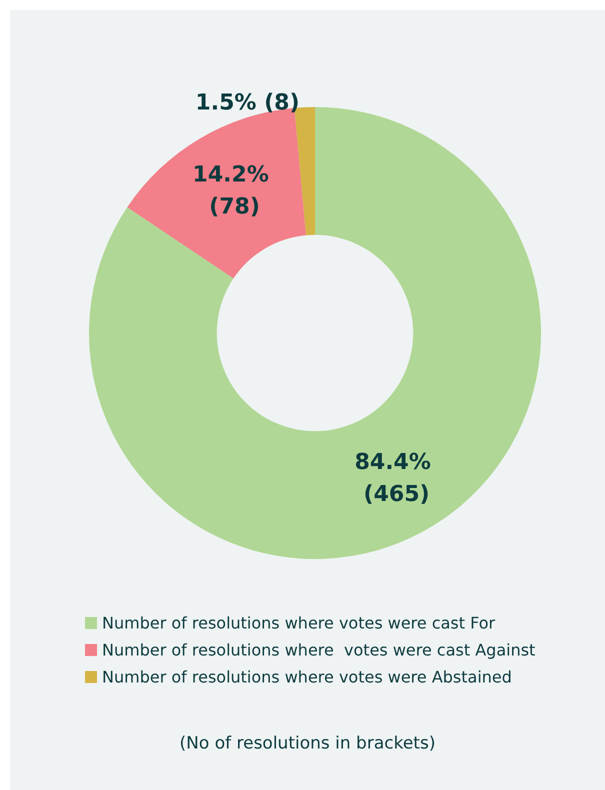  I want to click on data-label: 84.4% (465), so click(392, 479).